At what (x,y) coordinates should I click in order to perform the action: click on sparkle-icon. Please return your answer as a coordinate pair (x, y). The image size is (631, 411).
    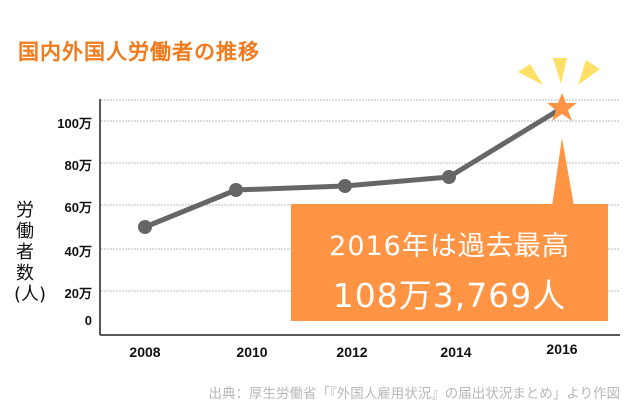
    Looking at the image, I should click on (559, 71).